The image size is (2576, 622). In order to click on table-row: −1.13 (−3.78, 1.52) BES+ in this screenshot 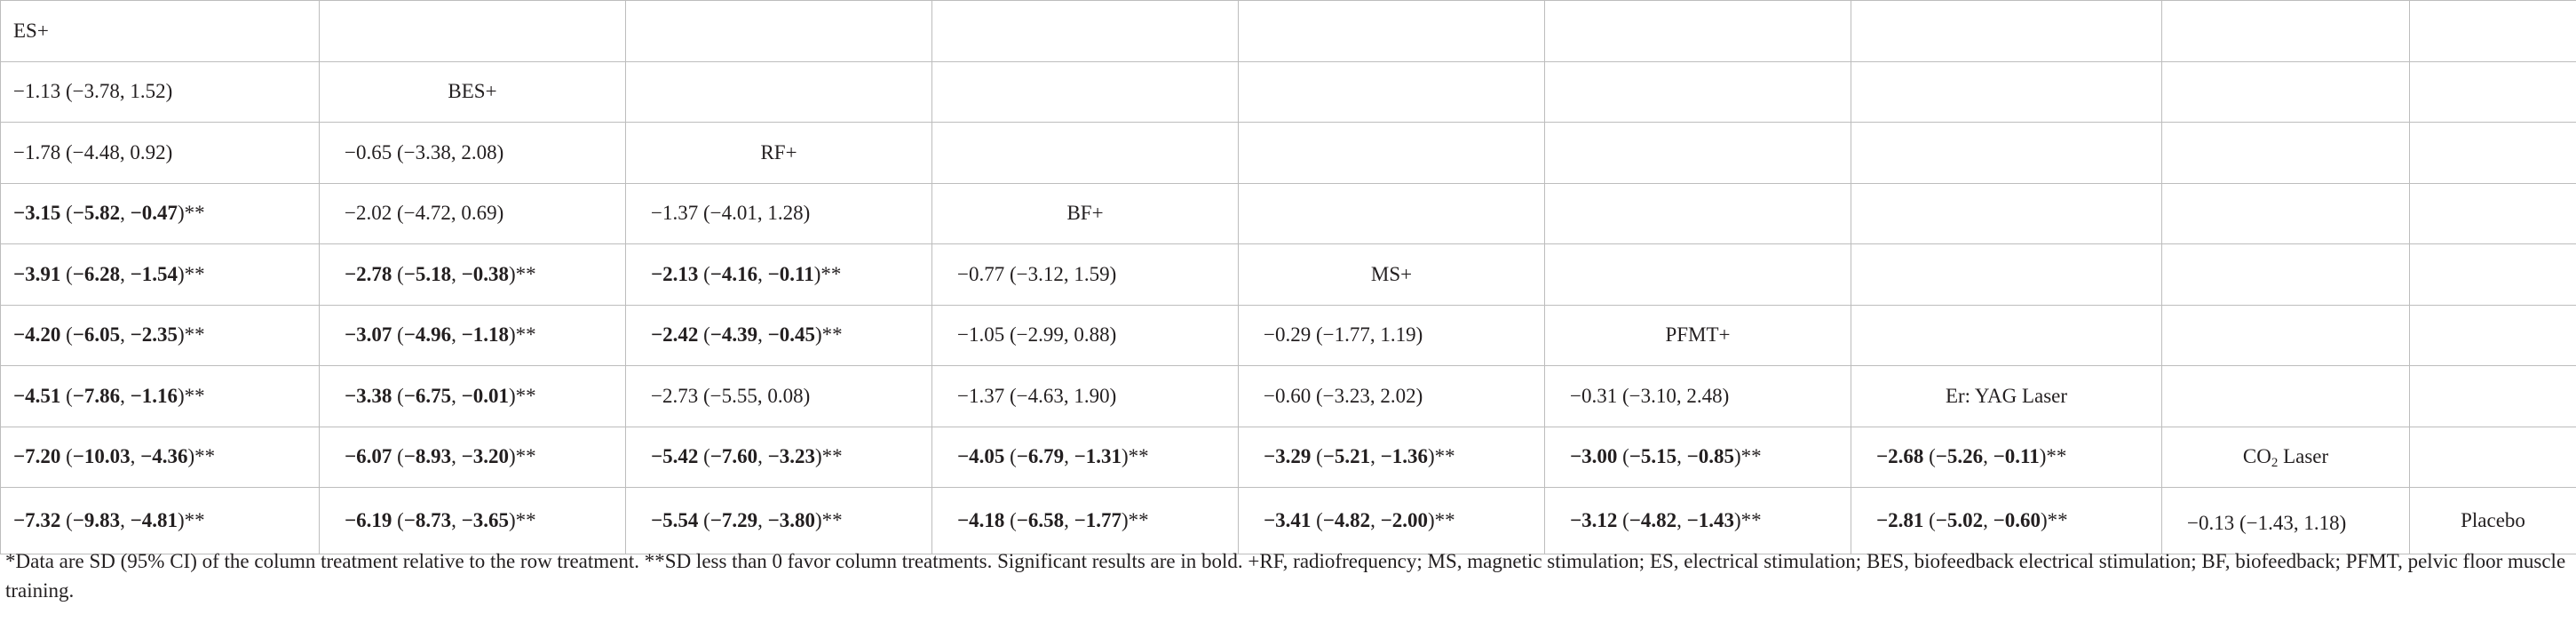, I will do `click(1288, 92)`.